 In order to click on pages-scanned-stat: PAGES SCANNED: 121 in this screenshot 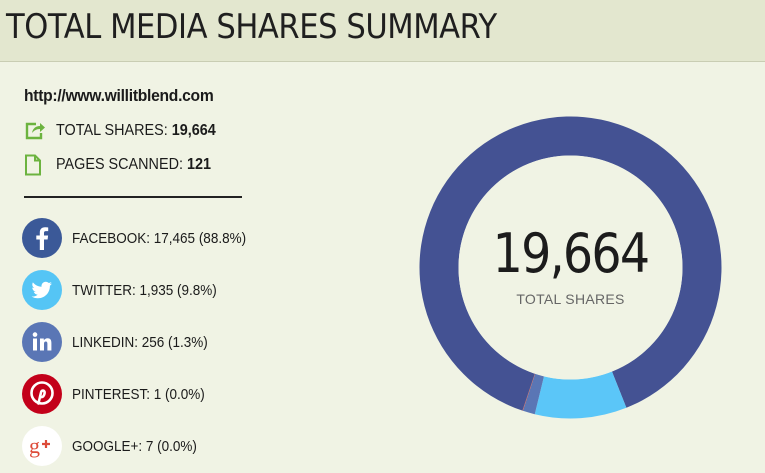, I will do `click(144, 165)`.